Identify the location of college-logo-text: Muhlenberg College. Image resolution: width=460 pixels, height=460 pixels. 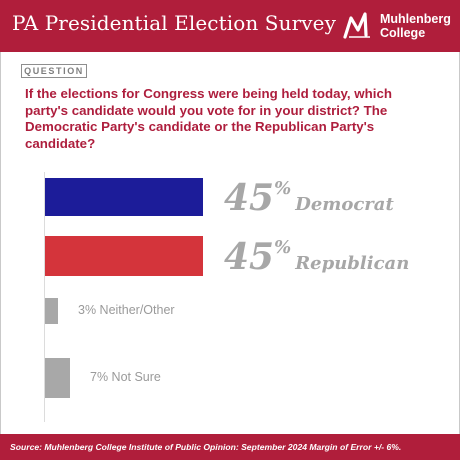
(415, 26).